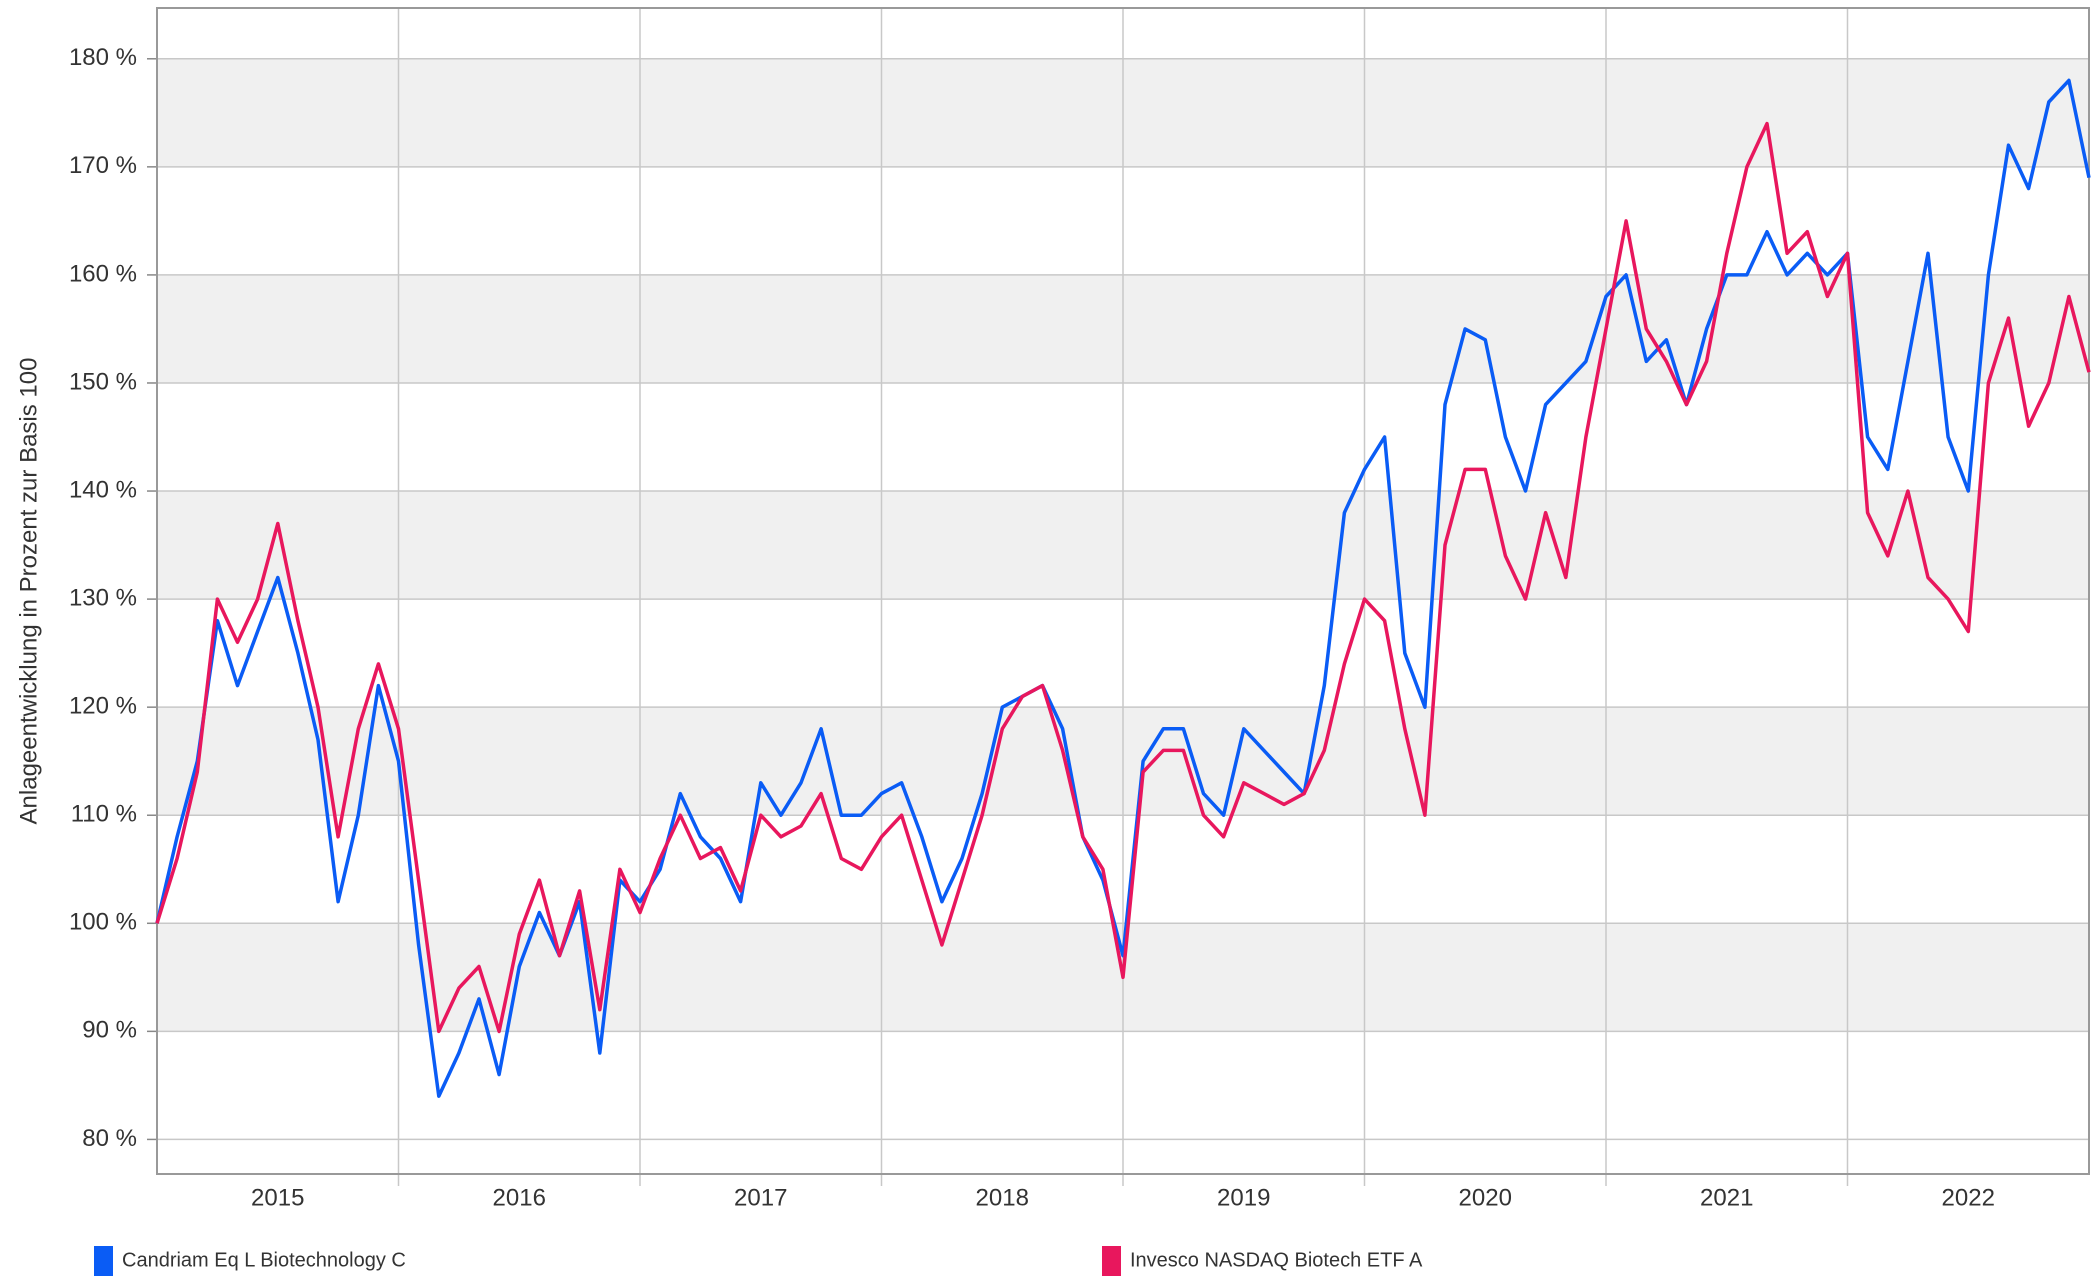  I want to click on x-tick-label: 2017, so click(760, 1197).